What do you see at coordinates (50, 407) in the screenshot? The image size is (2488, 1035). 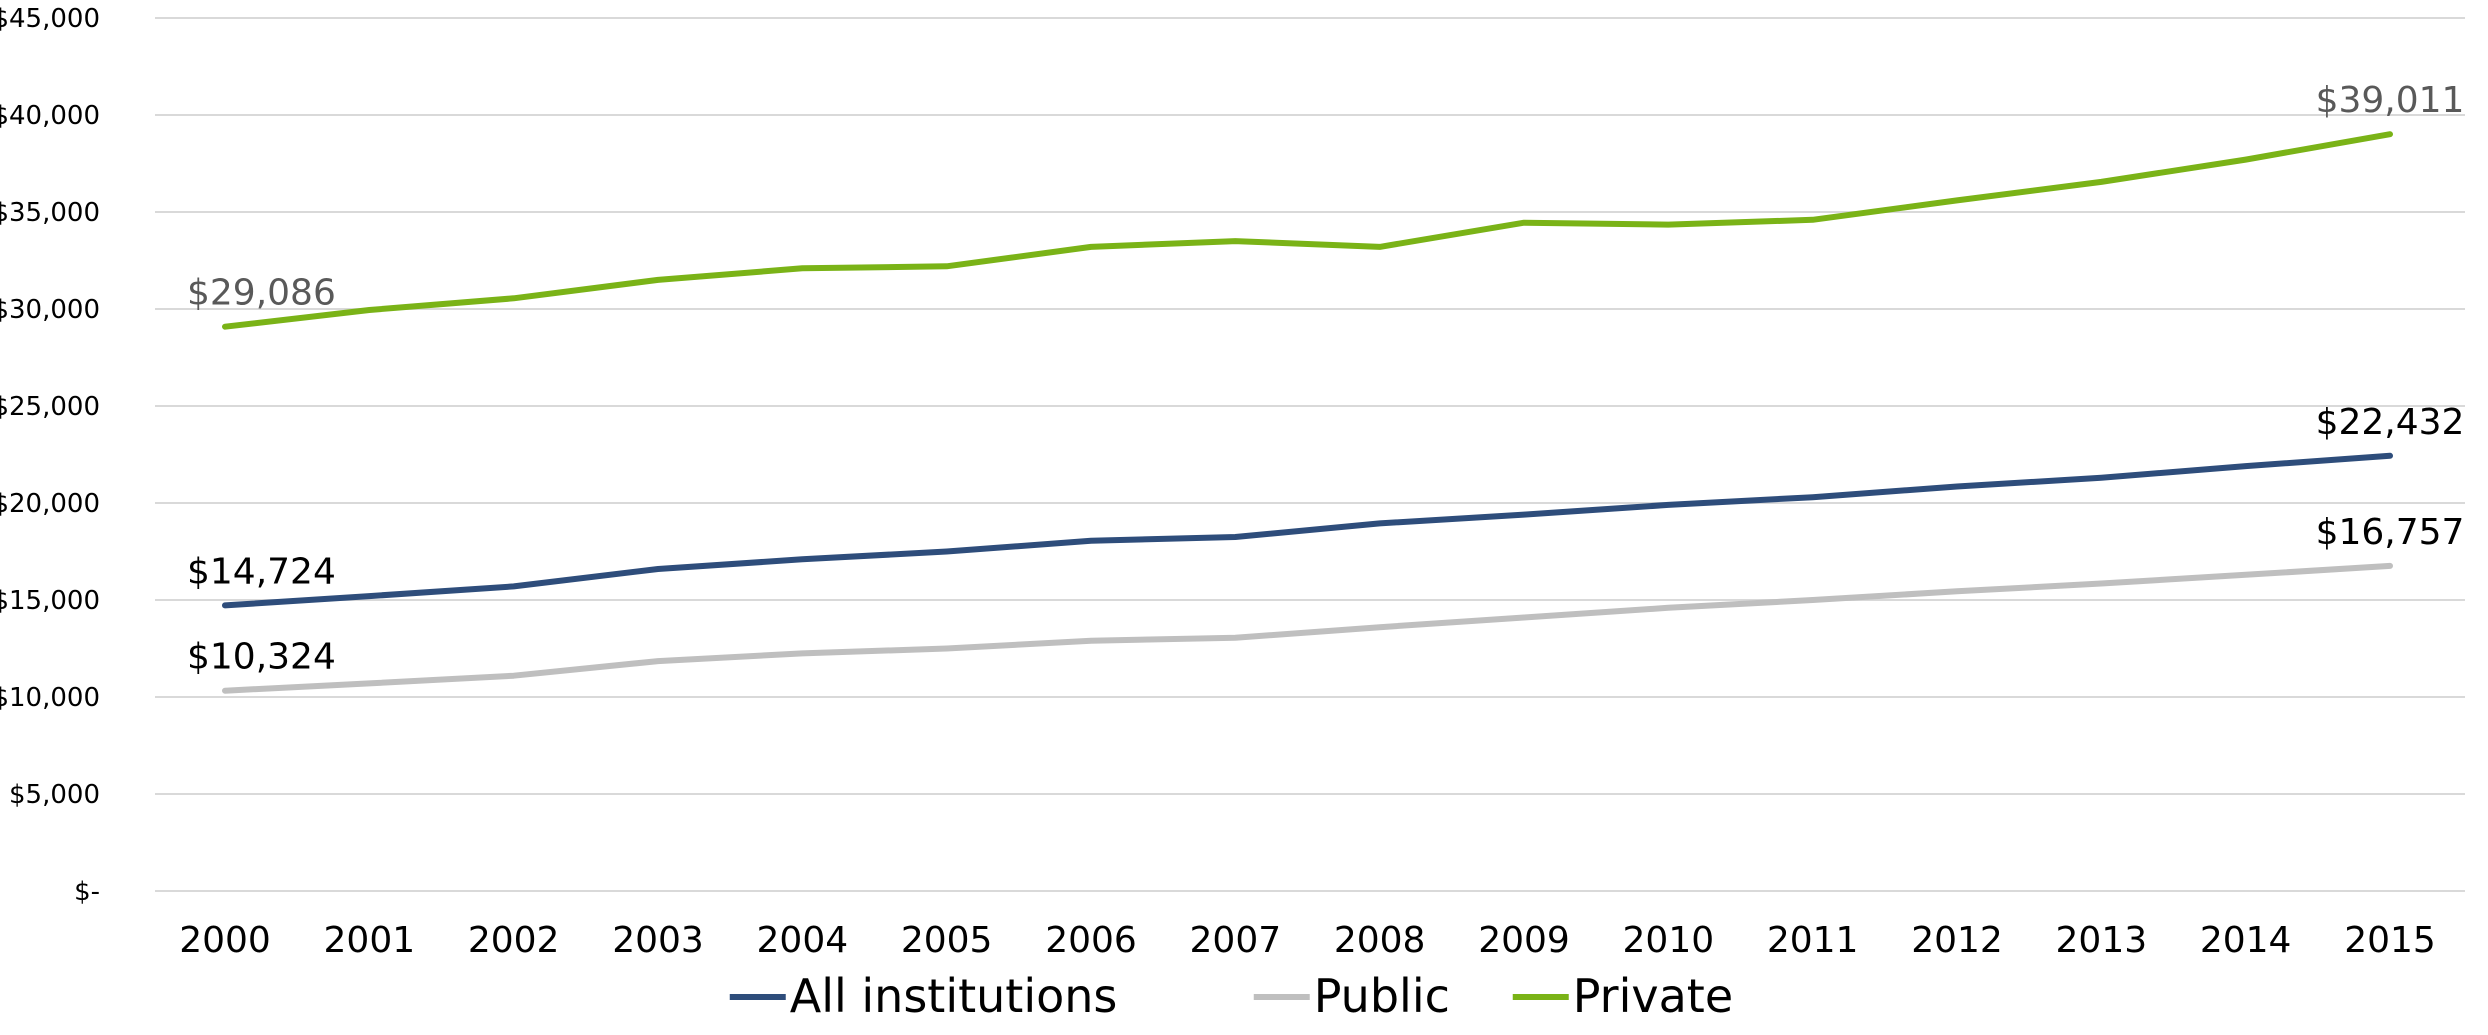 I see `y-tick-label: $25,000` at bounding box center [50, 407].